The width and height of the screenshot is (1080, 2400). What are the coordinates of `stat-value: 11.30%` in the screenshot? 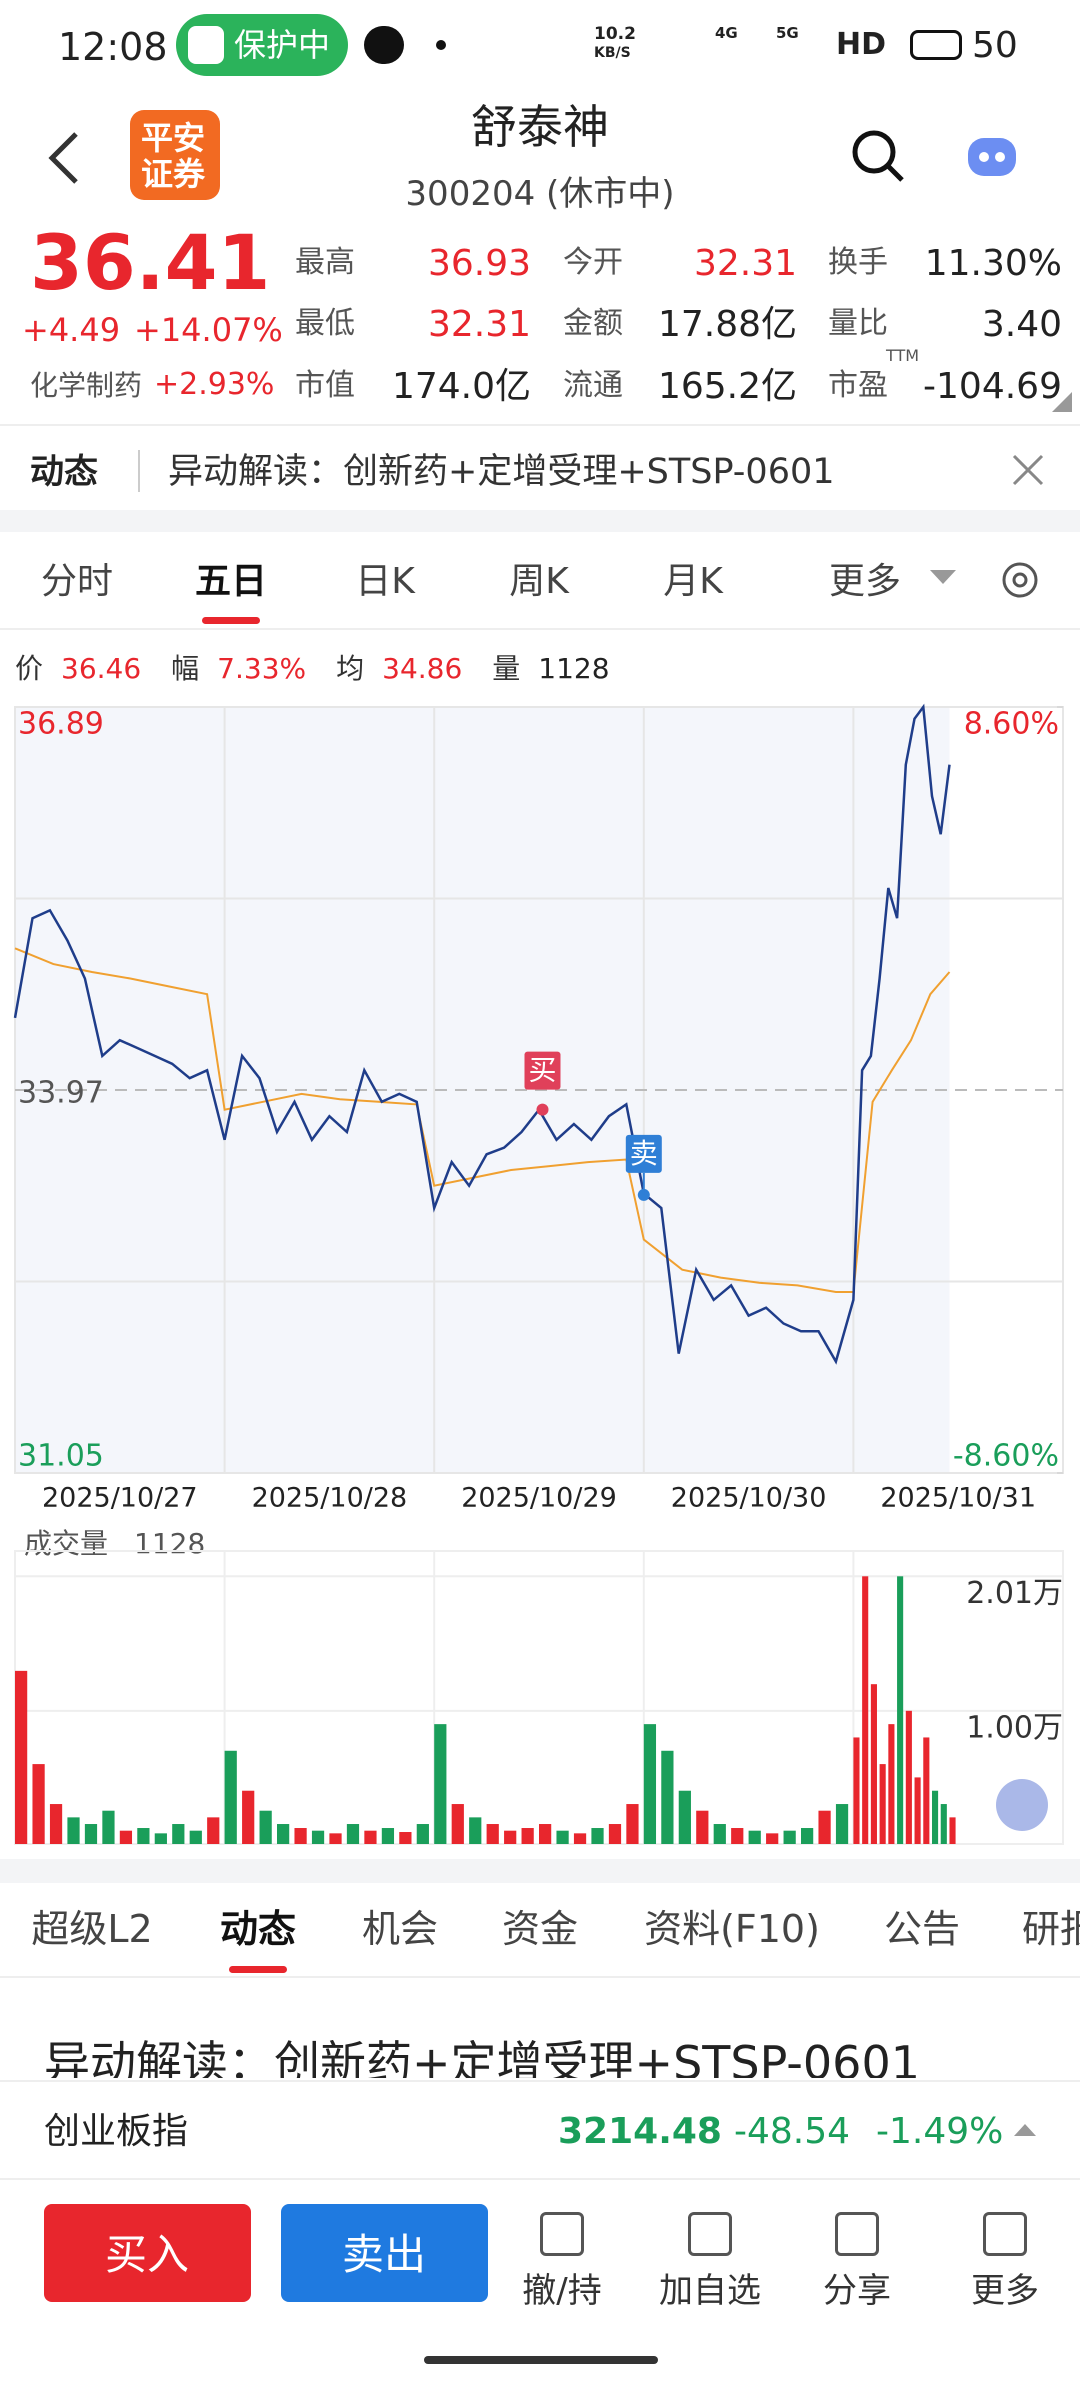 It's located at (993, 263).